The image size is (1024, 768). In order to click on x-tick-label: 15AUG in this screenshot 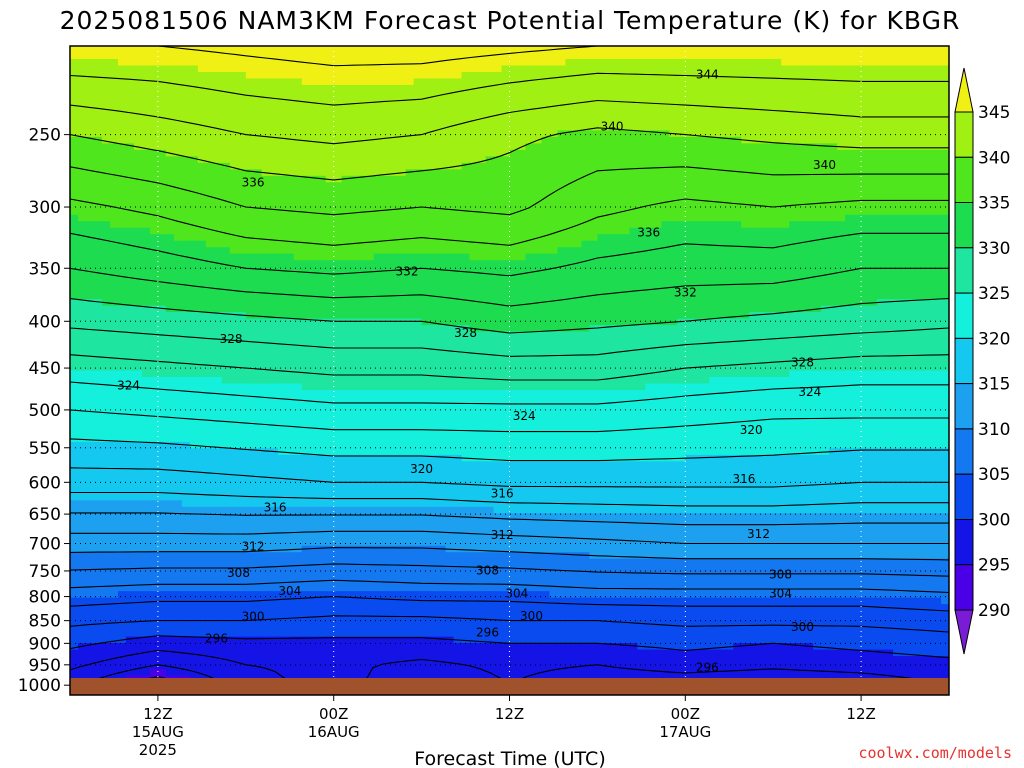, I will do `click(158, 732)`.